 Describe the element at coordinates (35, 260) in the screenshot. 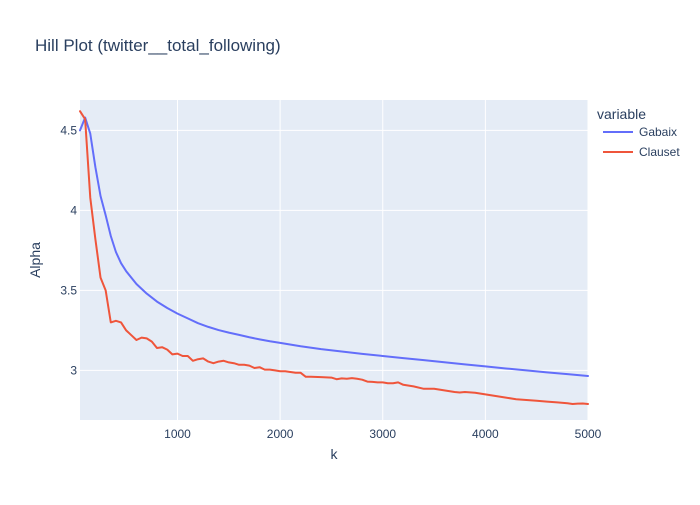

I see `y-axis-title: Alpha` at that location.